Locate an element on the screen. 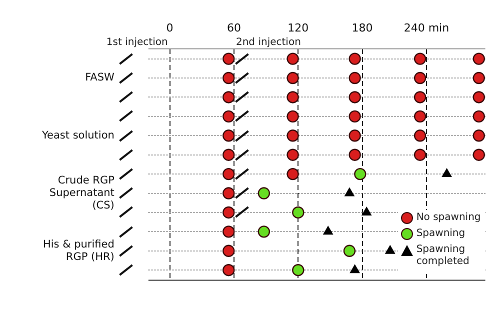  y-tick-label: Yeast solution is located at coordinates (77, 135).